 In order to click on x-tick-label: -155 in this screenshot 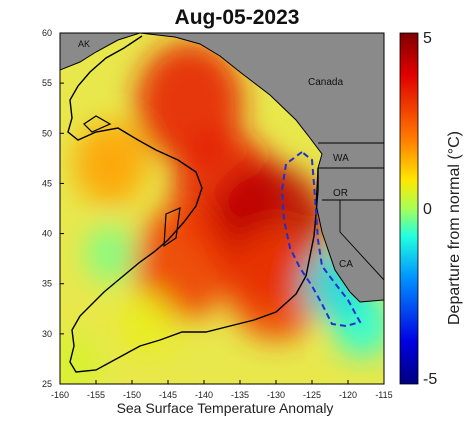, I will do `click(96, 395)`.